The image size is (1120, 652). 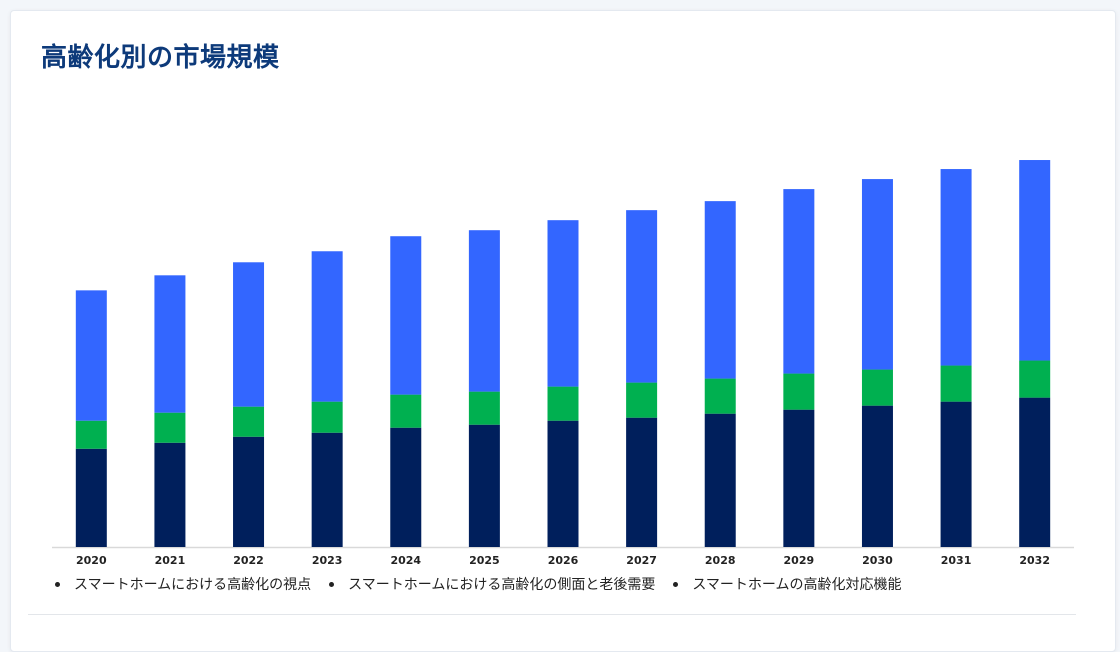 I want to click on page-title: 高齢化別の市場規模, so click(x=160, y=58).